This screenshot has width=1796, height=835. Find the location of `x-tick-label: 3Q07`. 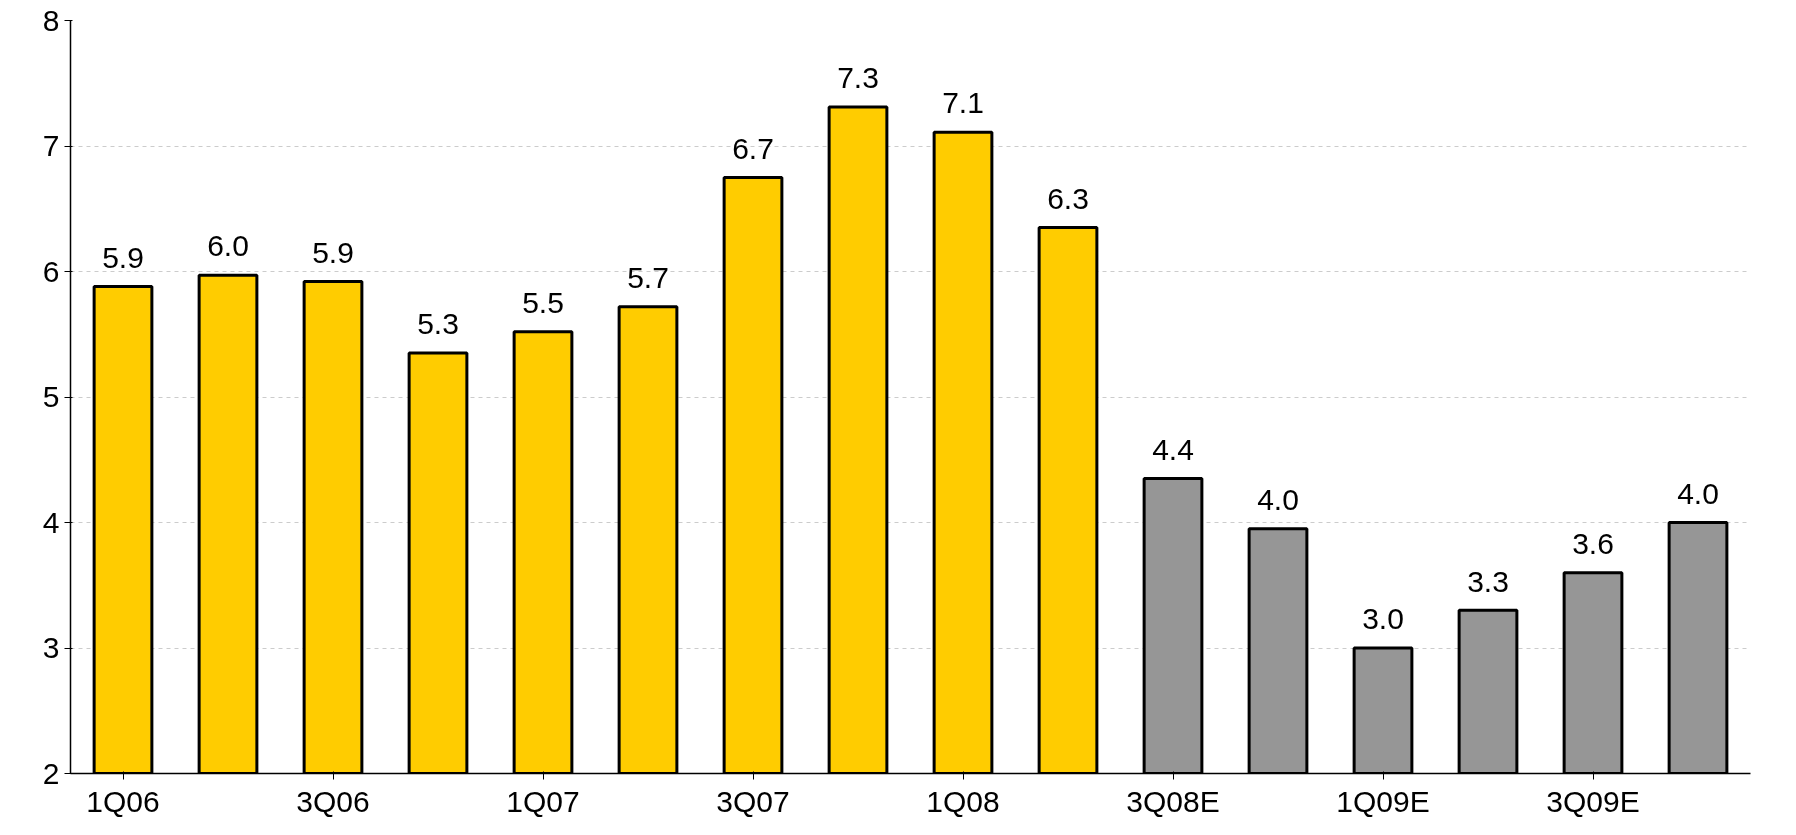

x-tick-label: 3Q07 is located at coordinates (753, 801).